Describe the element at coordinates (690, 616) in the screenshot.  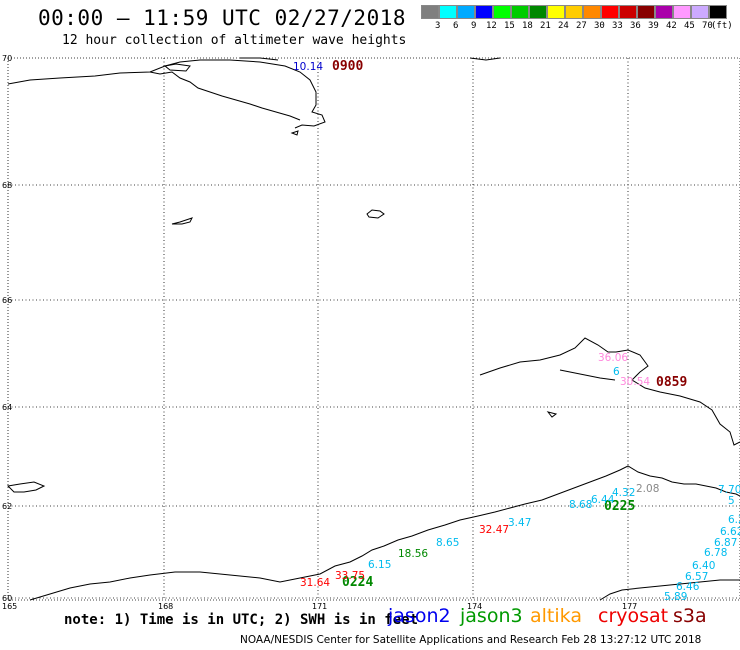
I see `legend-item-s3a: s3a` at that location.